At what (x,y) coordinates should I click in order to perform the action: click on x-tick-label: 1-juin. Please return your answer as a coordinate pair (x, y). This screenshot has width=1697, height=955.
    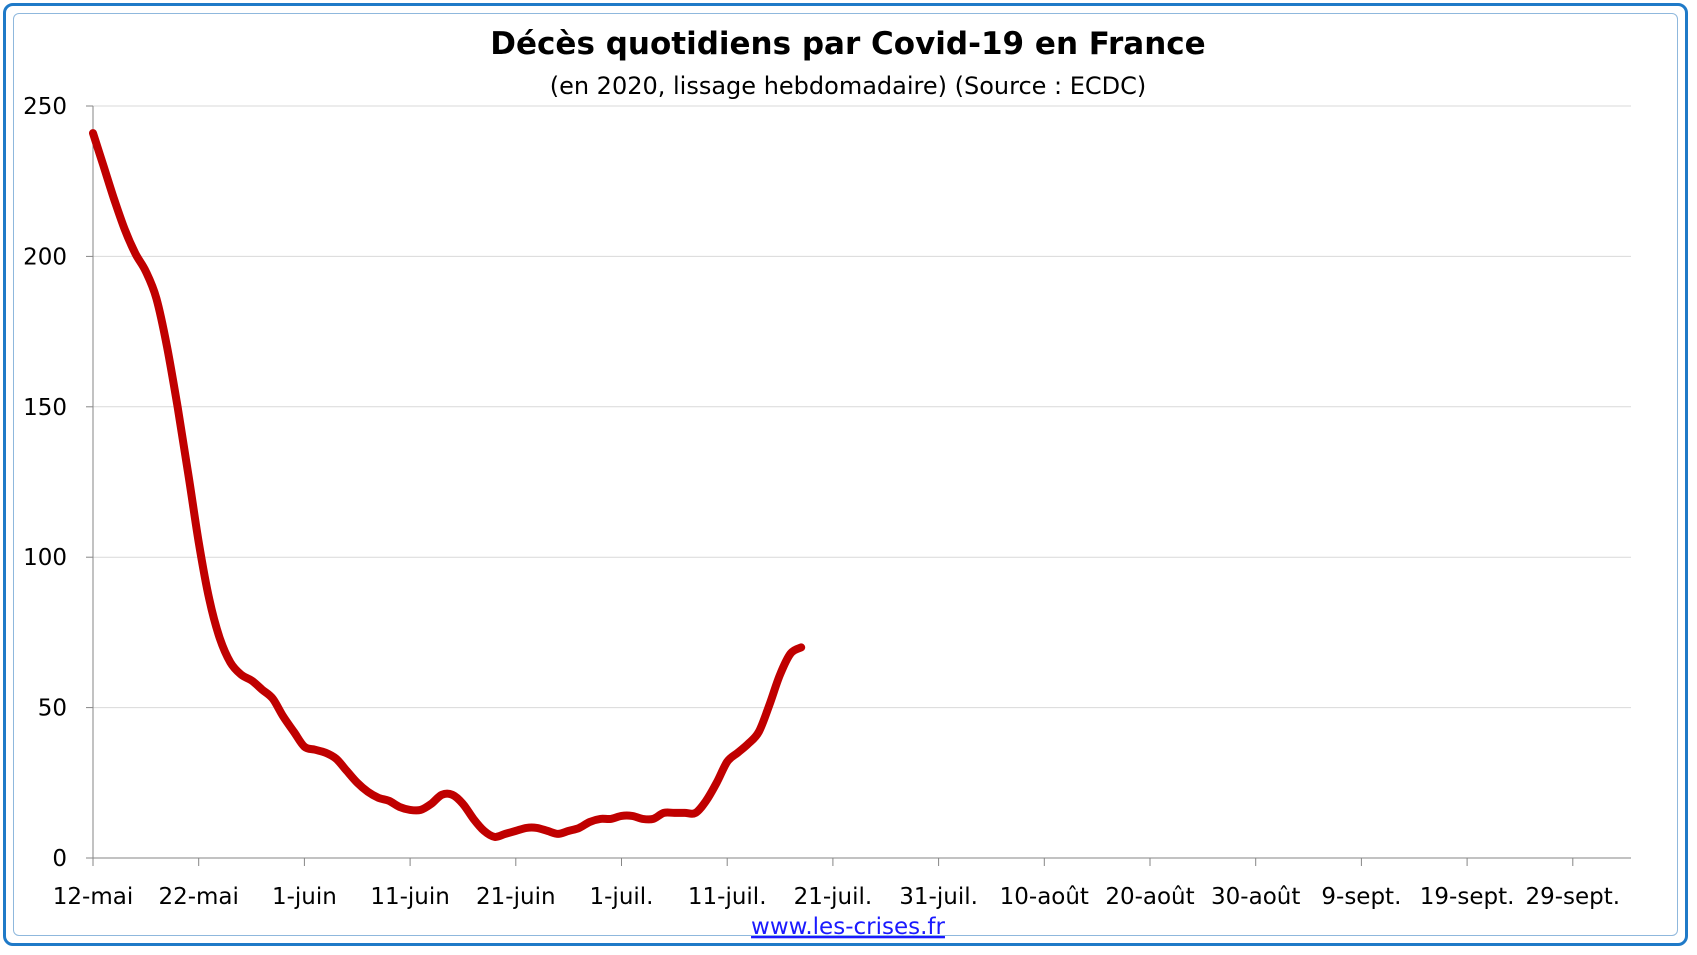
    Looking at the image, I should click on (304, 897).